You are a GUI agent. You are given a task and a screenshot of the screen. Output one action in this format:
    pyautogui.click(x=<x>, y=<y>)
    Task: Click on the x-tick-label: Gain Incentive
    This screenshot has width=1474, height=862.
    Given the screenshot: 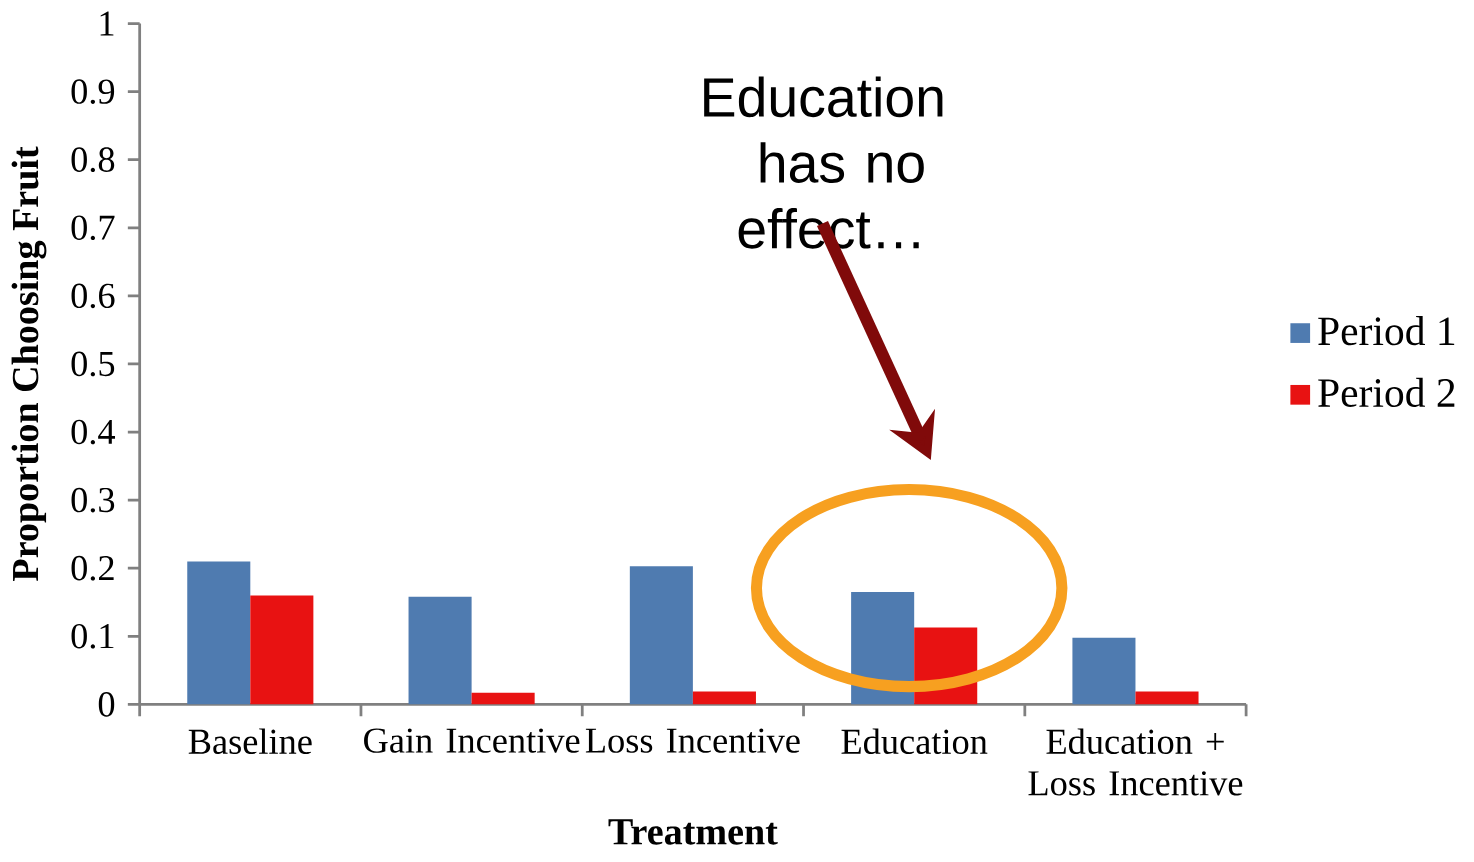 What is the action you would take?
    pyautogui.click(x=472, y=740)
    